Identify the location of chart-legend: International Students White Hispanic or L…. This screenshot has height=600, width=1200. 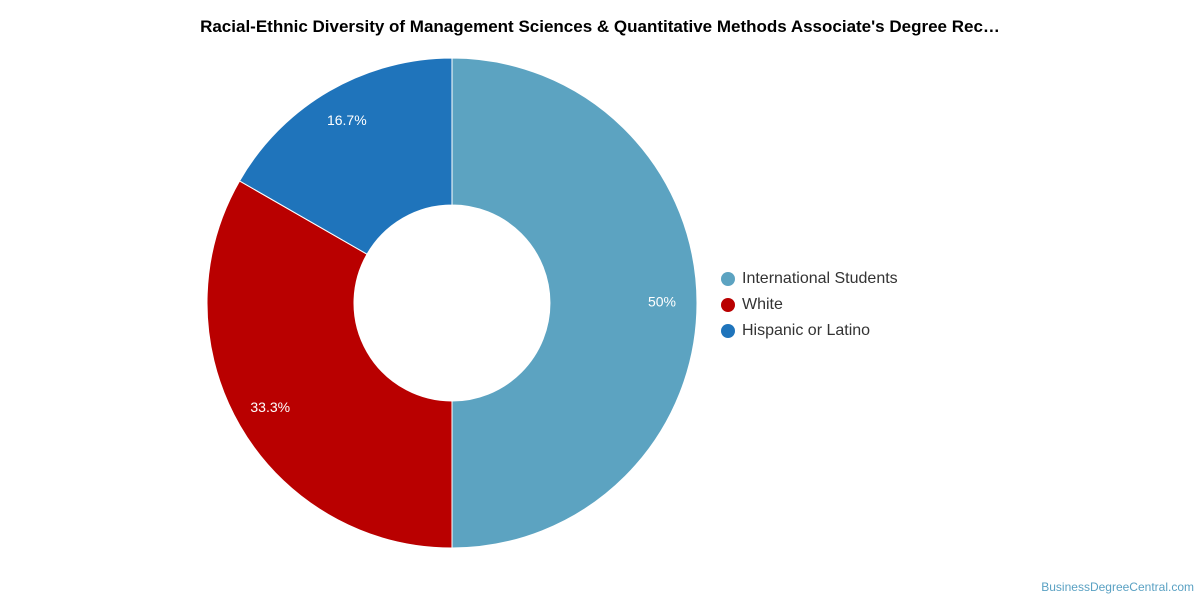
(809, 305).